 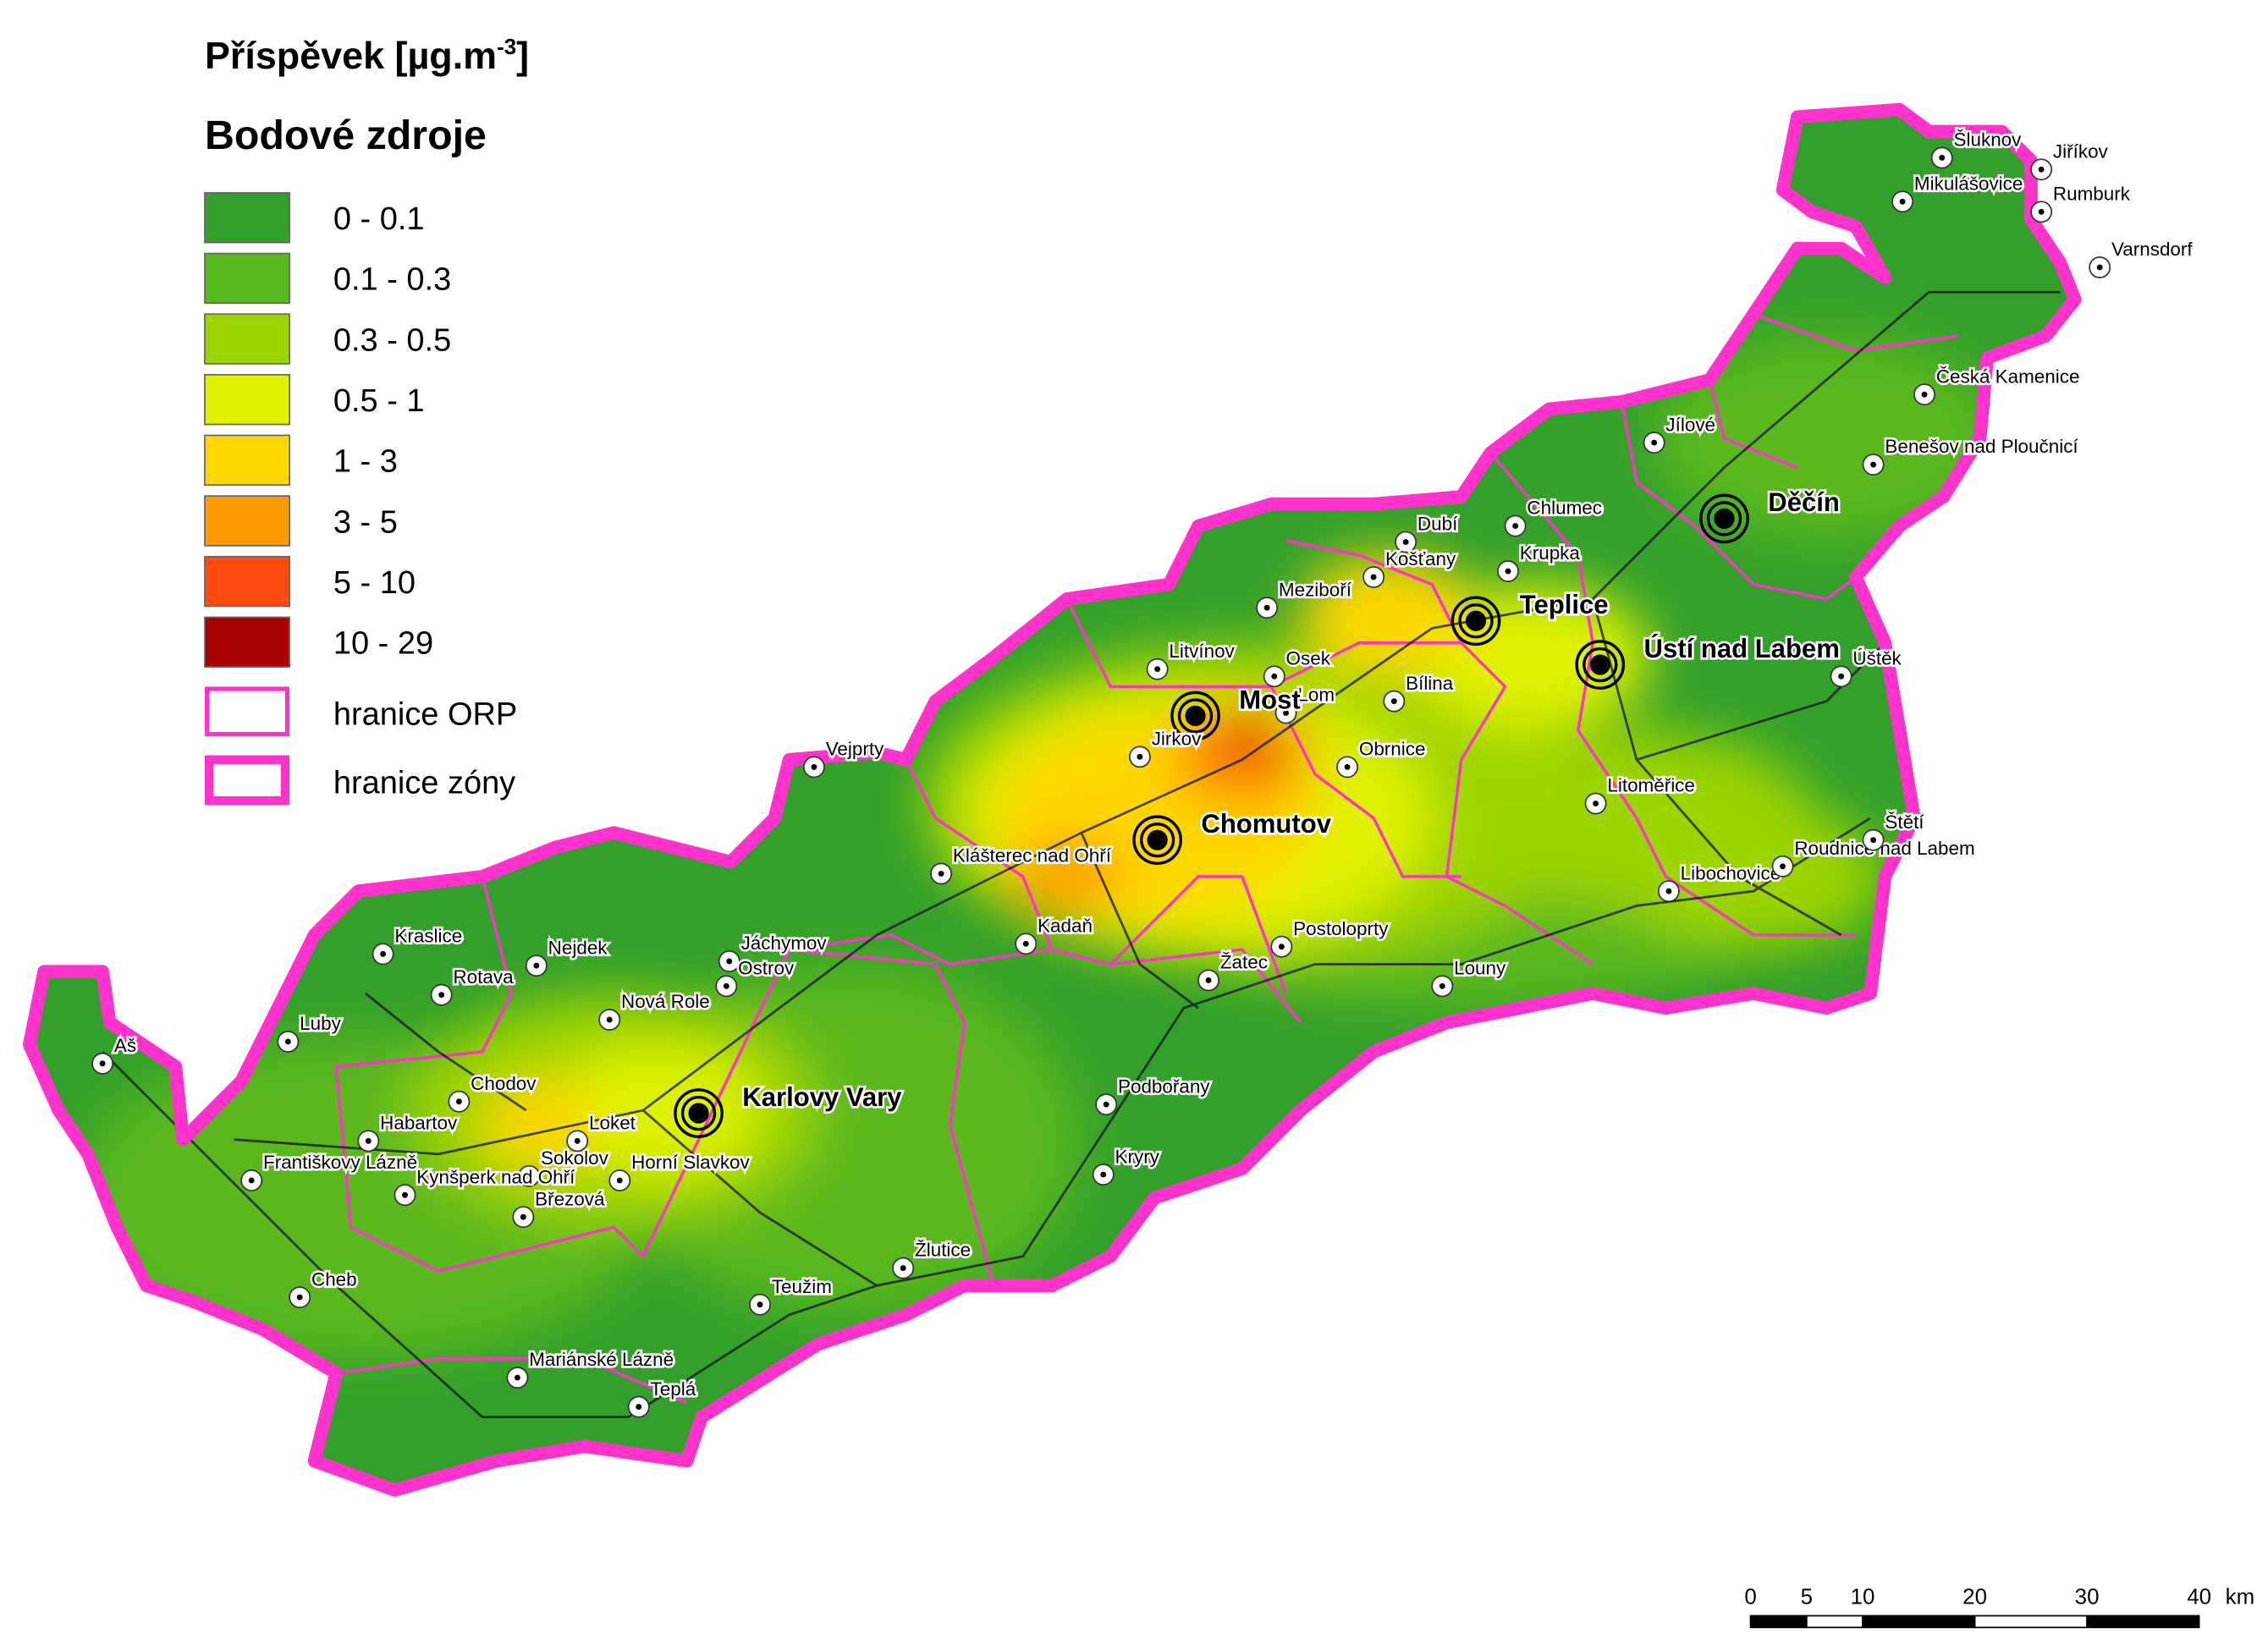 What do you see at coordinates (785, 943) in the screenshot?
I see `city-label: Jáchymov` at bounding box center [785, 943].